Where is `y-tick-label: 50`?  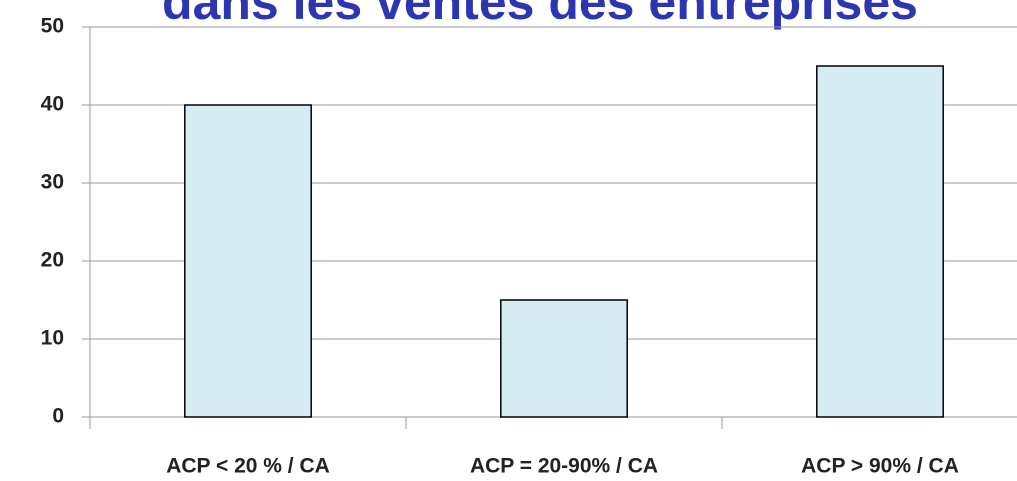
y-tick-label: 50 is located at coordinates (52, 26).